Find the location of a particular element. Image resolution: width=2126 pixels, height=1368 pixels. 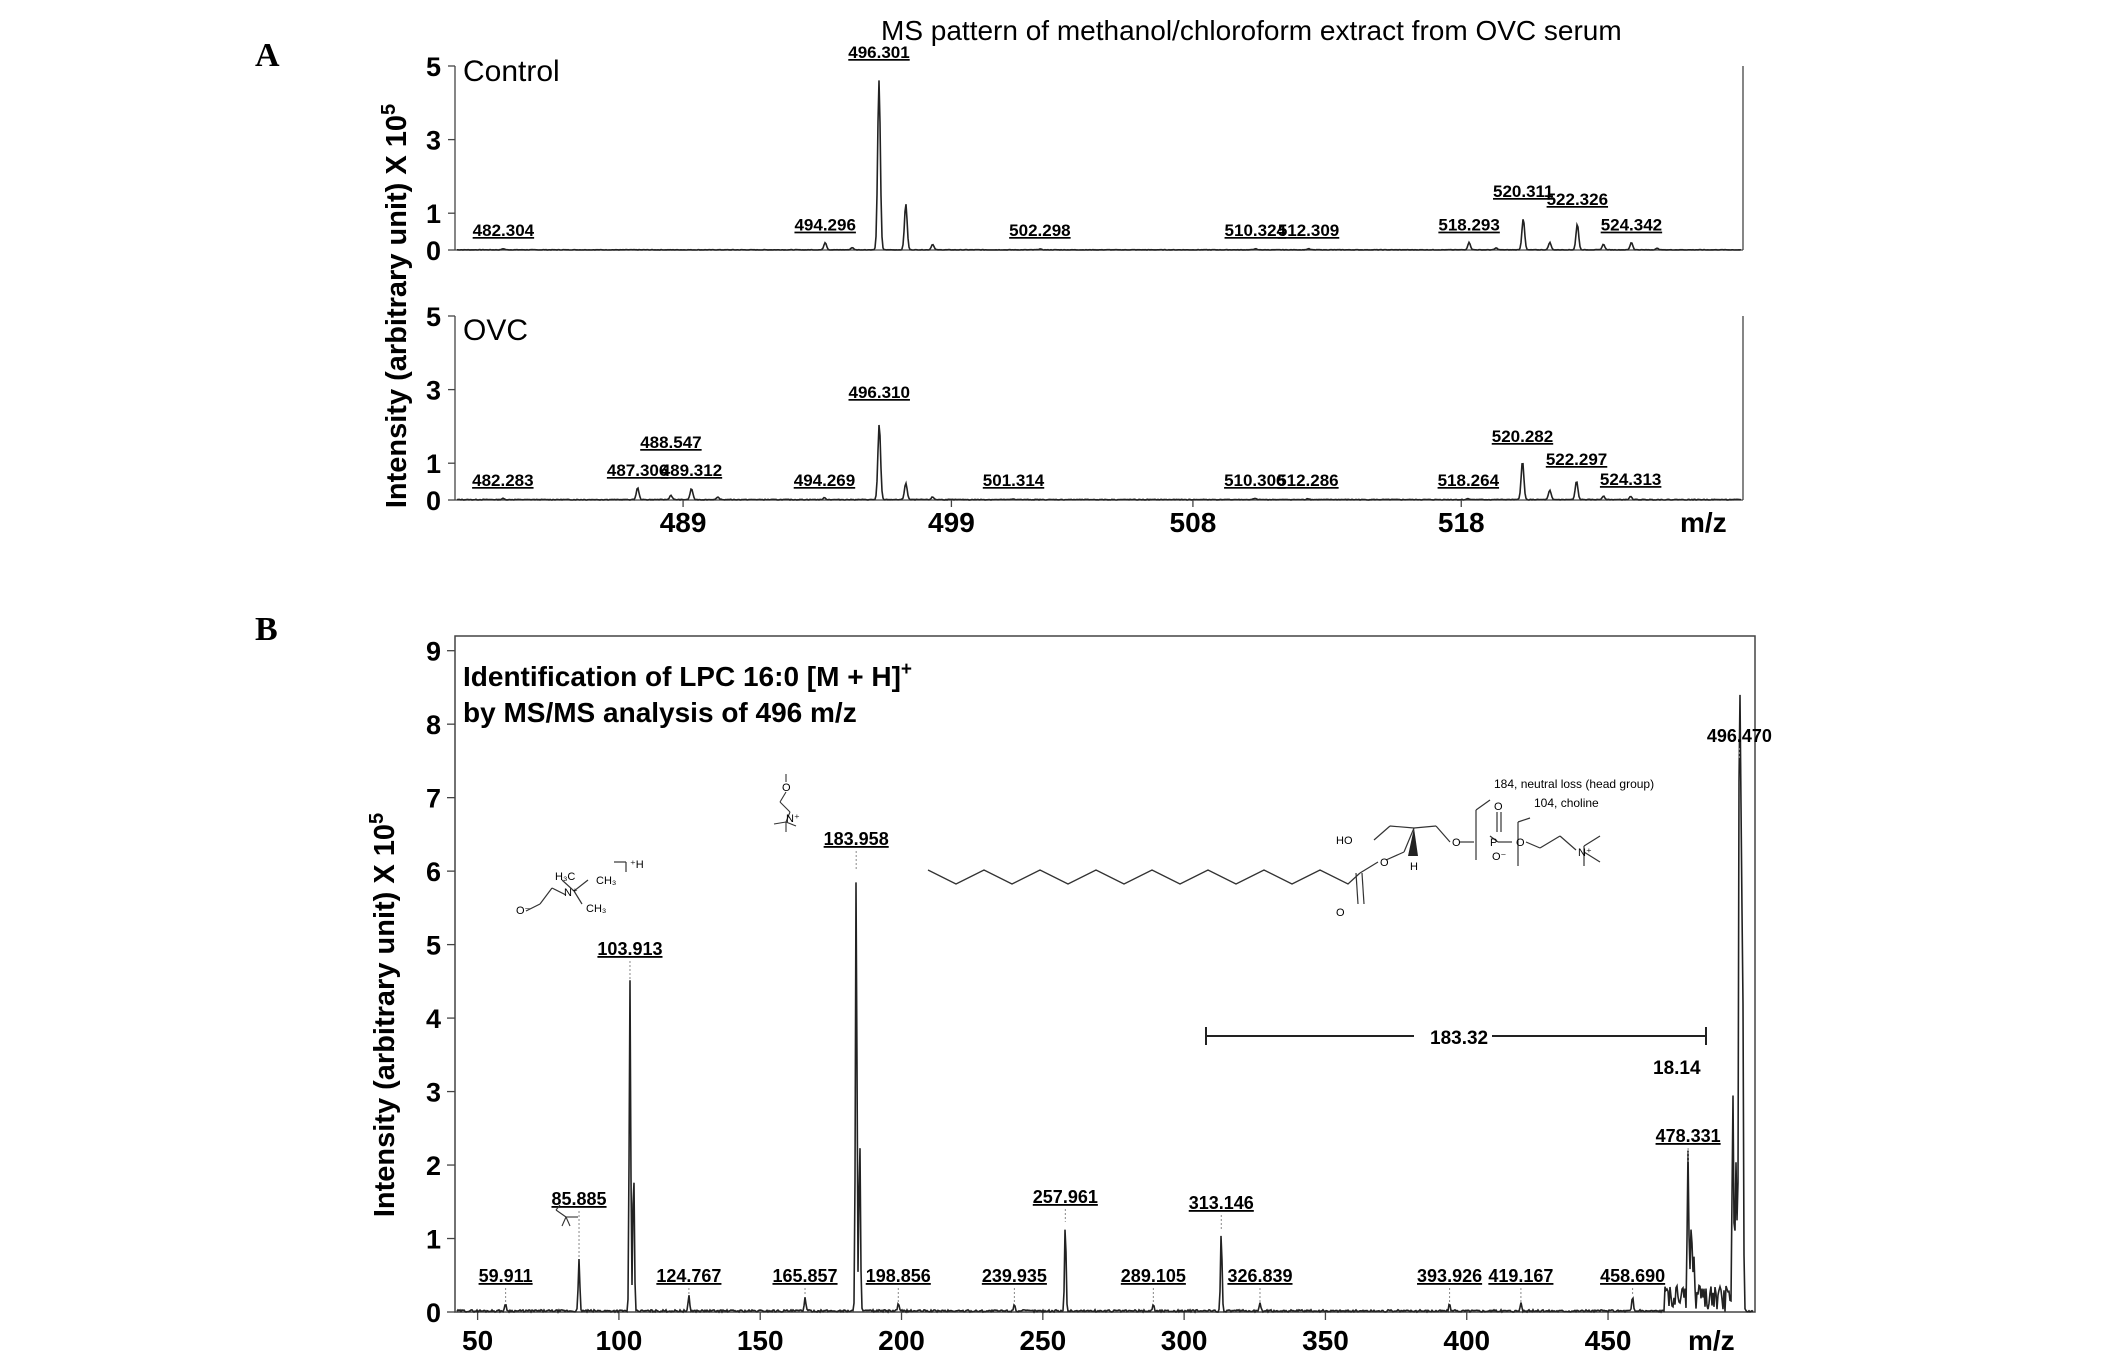

panel-b-y-tick-label: 2 is located at coordinates (433, 1166).